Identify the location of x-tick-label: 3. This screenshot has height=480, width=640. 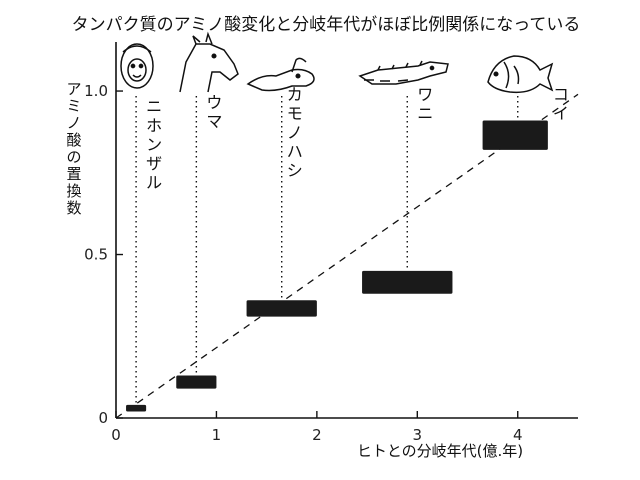
(418, 435).